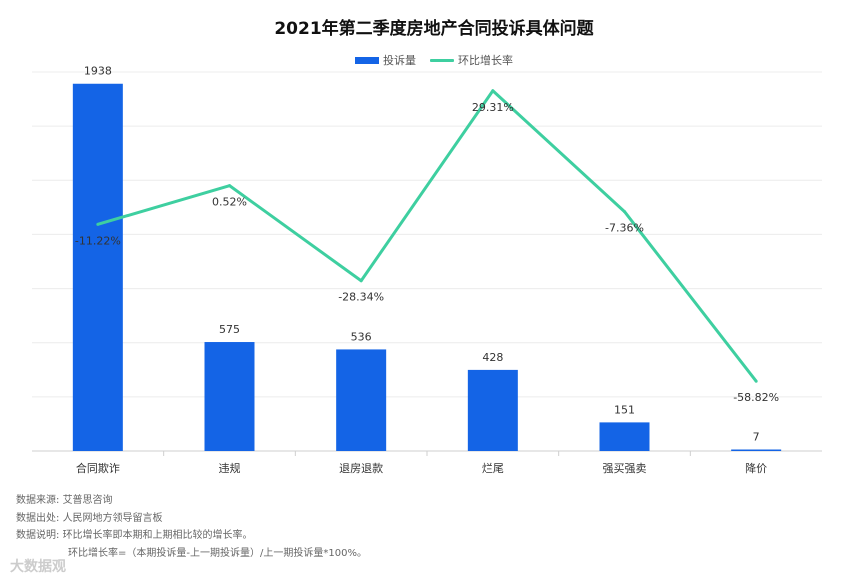 The image size is (868, 583). Describe the element at coordinates (157, 535) in the screenshot. I see `note-explain-line1: 环比增长率即本期和上期相比较的增长率。` at that location.